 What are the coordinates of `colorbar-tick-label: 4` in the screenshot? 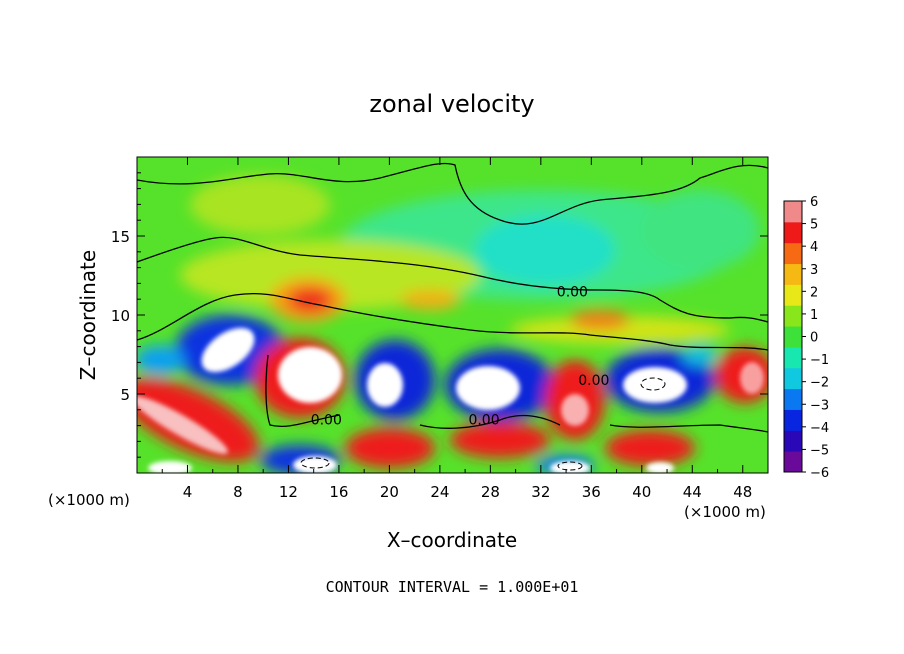 It's located at (814, 247).